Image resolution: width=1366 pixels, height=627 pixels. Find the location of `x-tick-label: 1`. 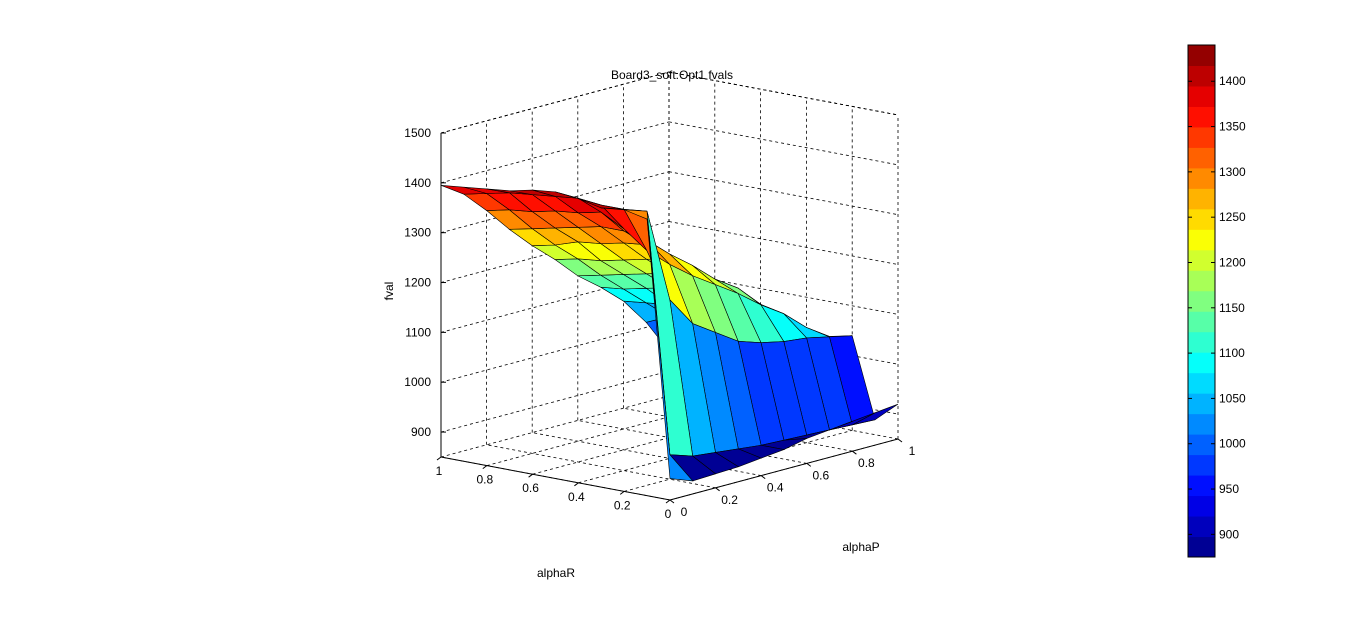

x-tick-label: 1 is located at coordinates (439, 471).